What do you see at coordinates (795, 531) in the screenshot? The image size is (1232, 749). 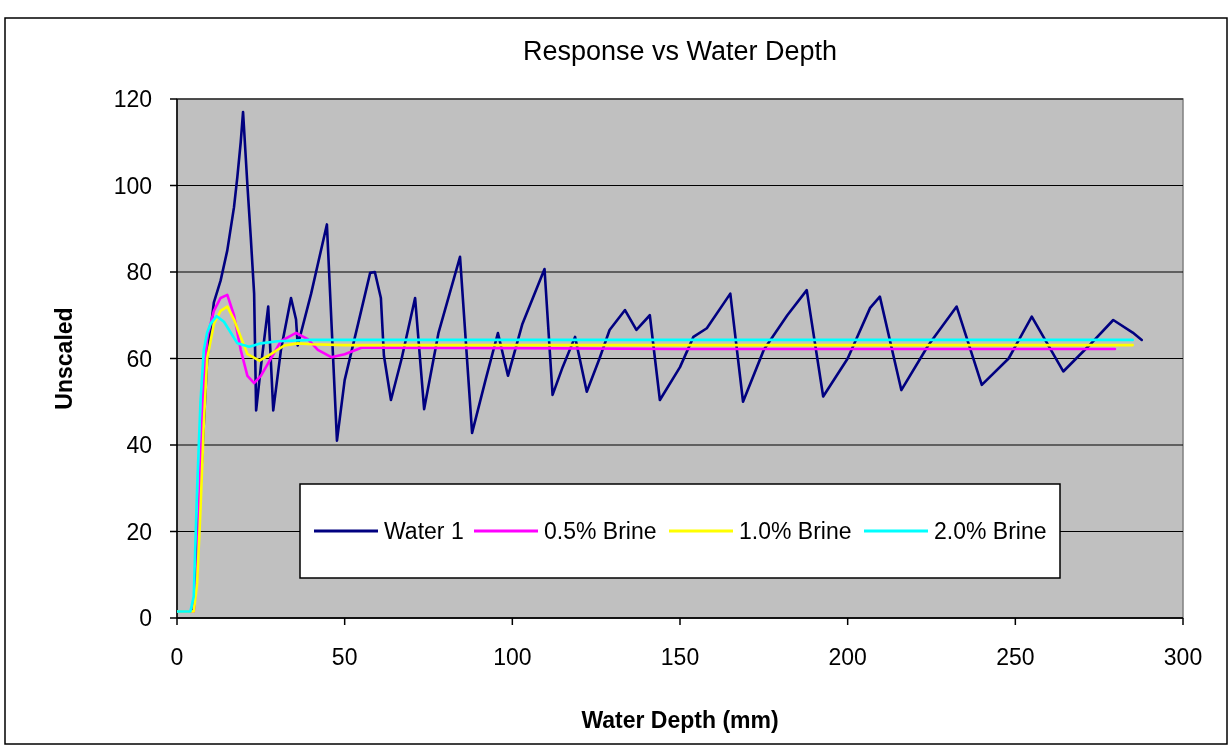 I see `legend-label: 1.0% Brine` at bounding box center [795, 531].